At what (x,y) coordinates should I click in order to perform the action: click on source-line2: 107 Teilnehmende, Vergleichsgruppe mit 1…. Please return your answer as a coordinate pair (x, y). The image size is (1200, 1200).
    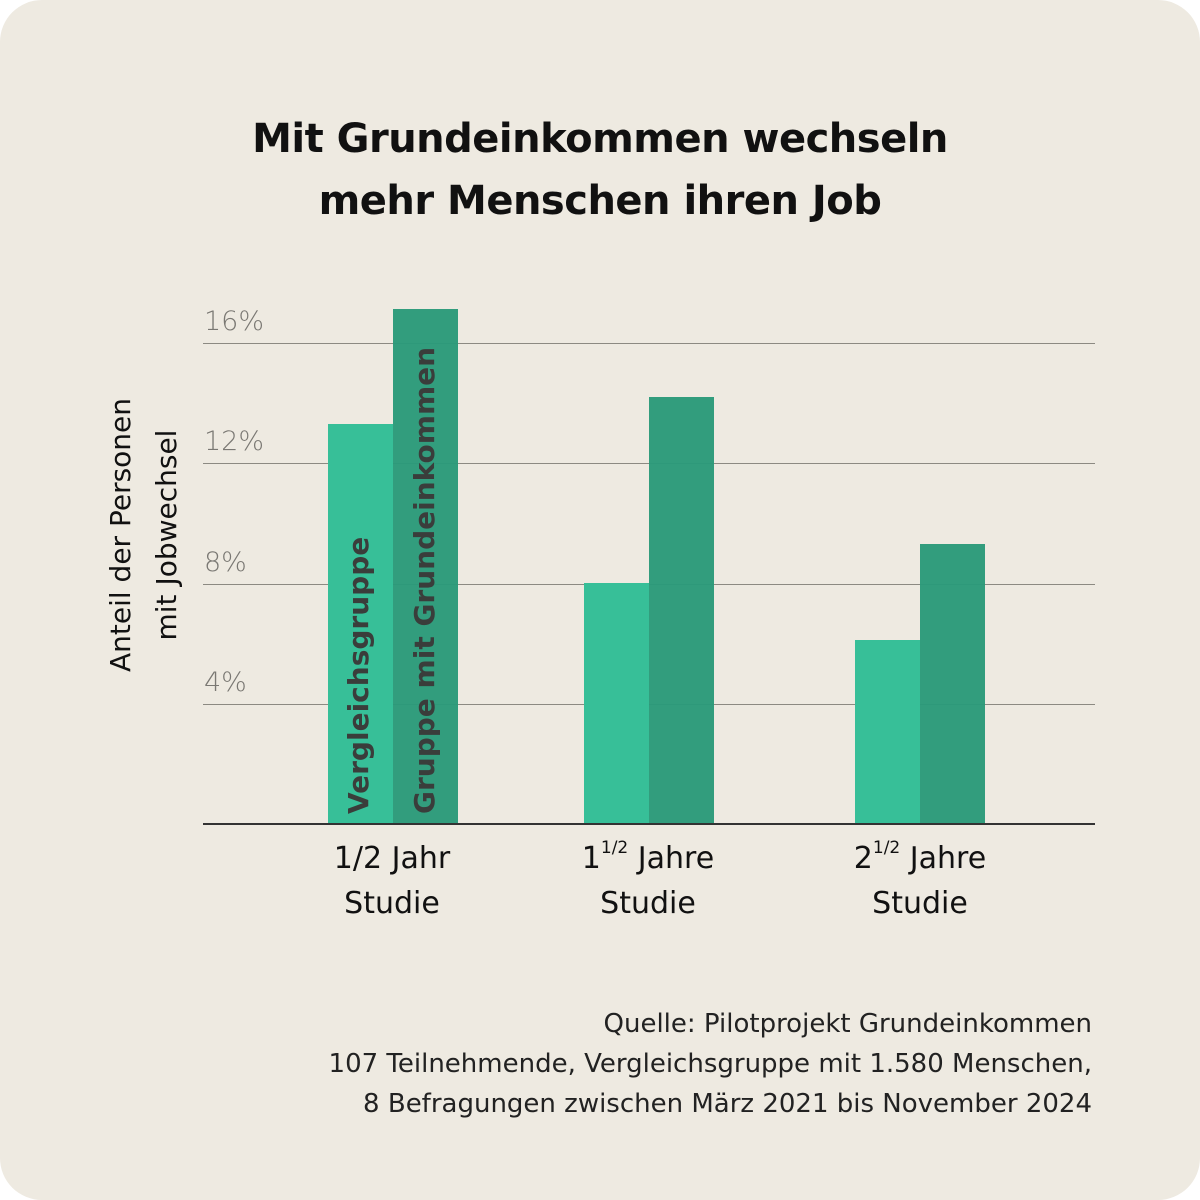
    Looking at the image, I should click on (710, 1064).